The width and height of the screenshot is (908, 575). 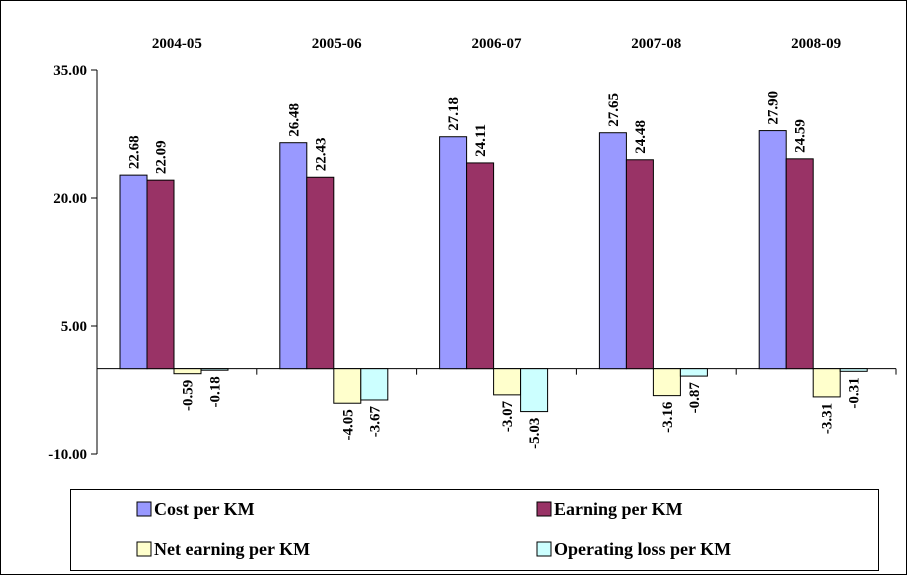 What do you see at coordinates (135, 152) in the screenshot?
I see `data-label: 22.68` at bounding box center [135, 152].